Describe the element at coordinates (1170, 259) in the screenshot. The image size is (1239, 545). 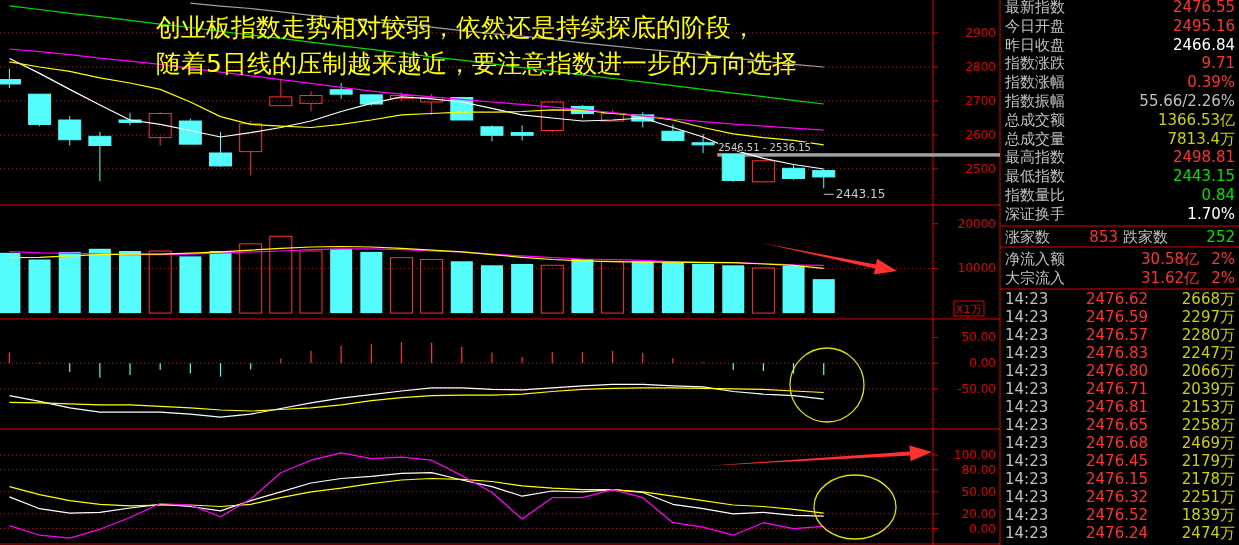
I see `text: 30.58亿` at that location.